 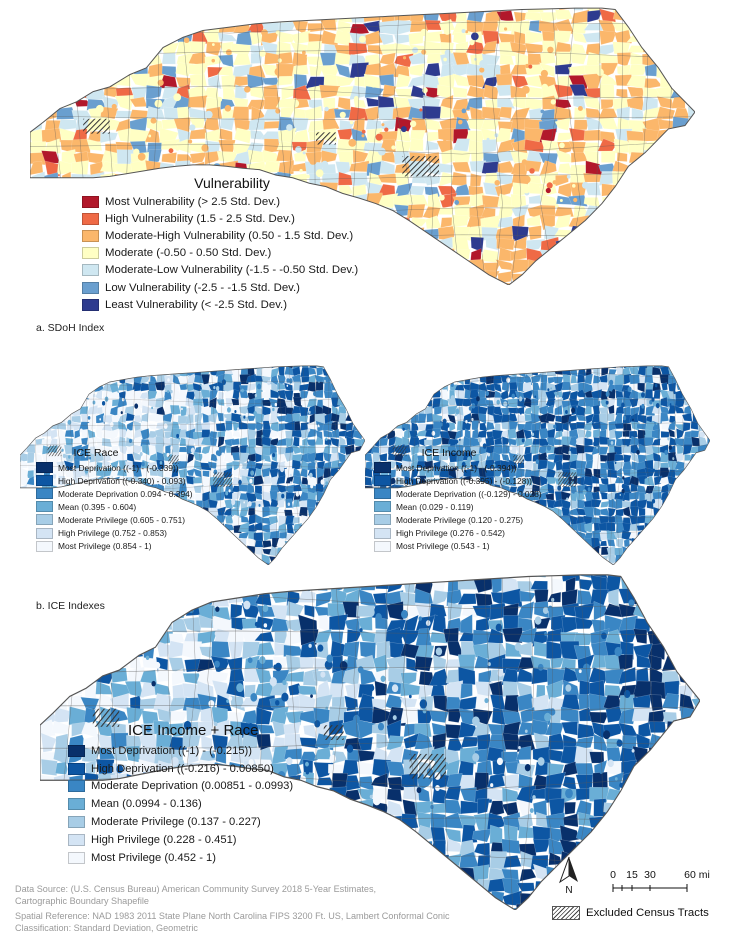 I want to click on ice-income-legend-title: ICE Income, so click(x=449, y=453).